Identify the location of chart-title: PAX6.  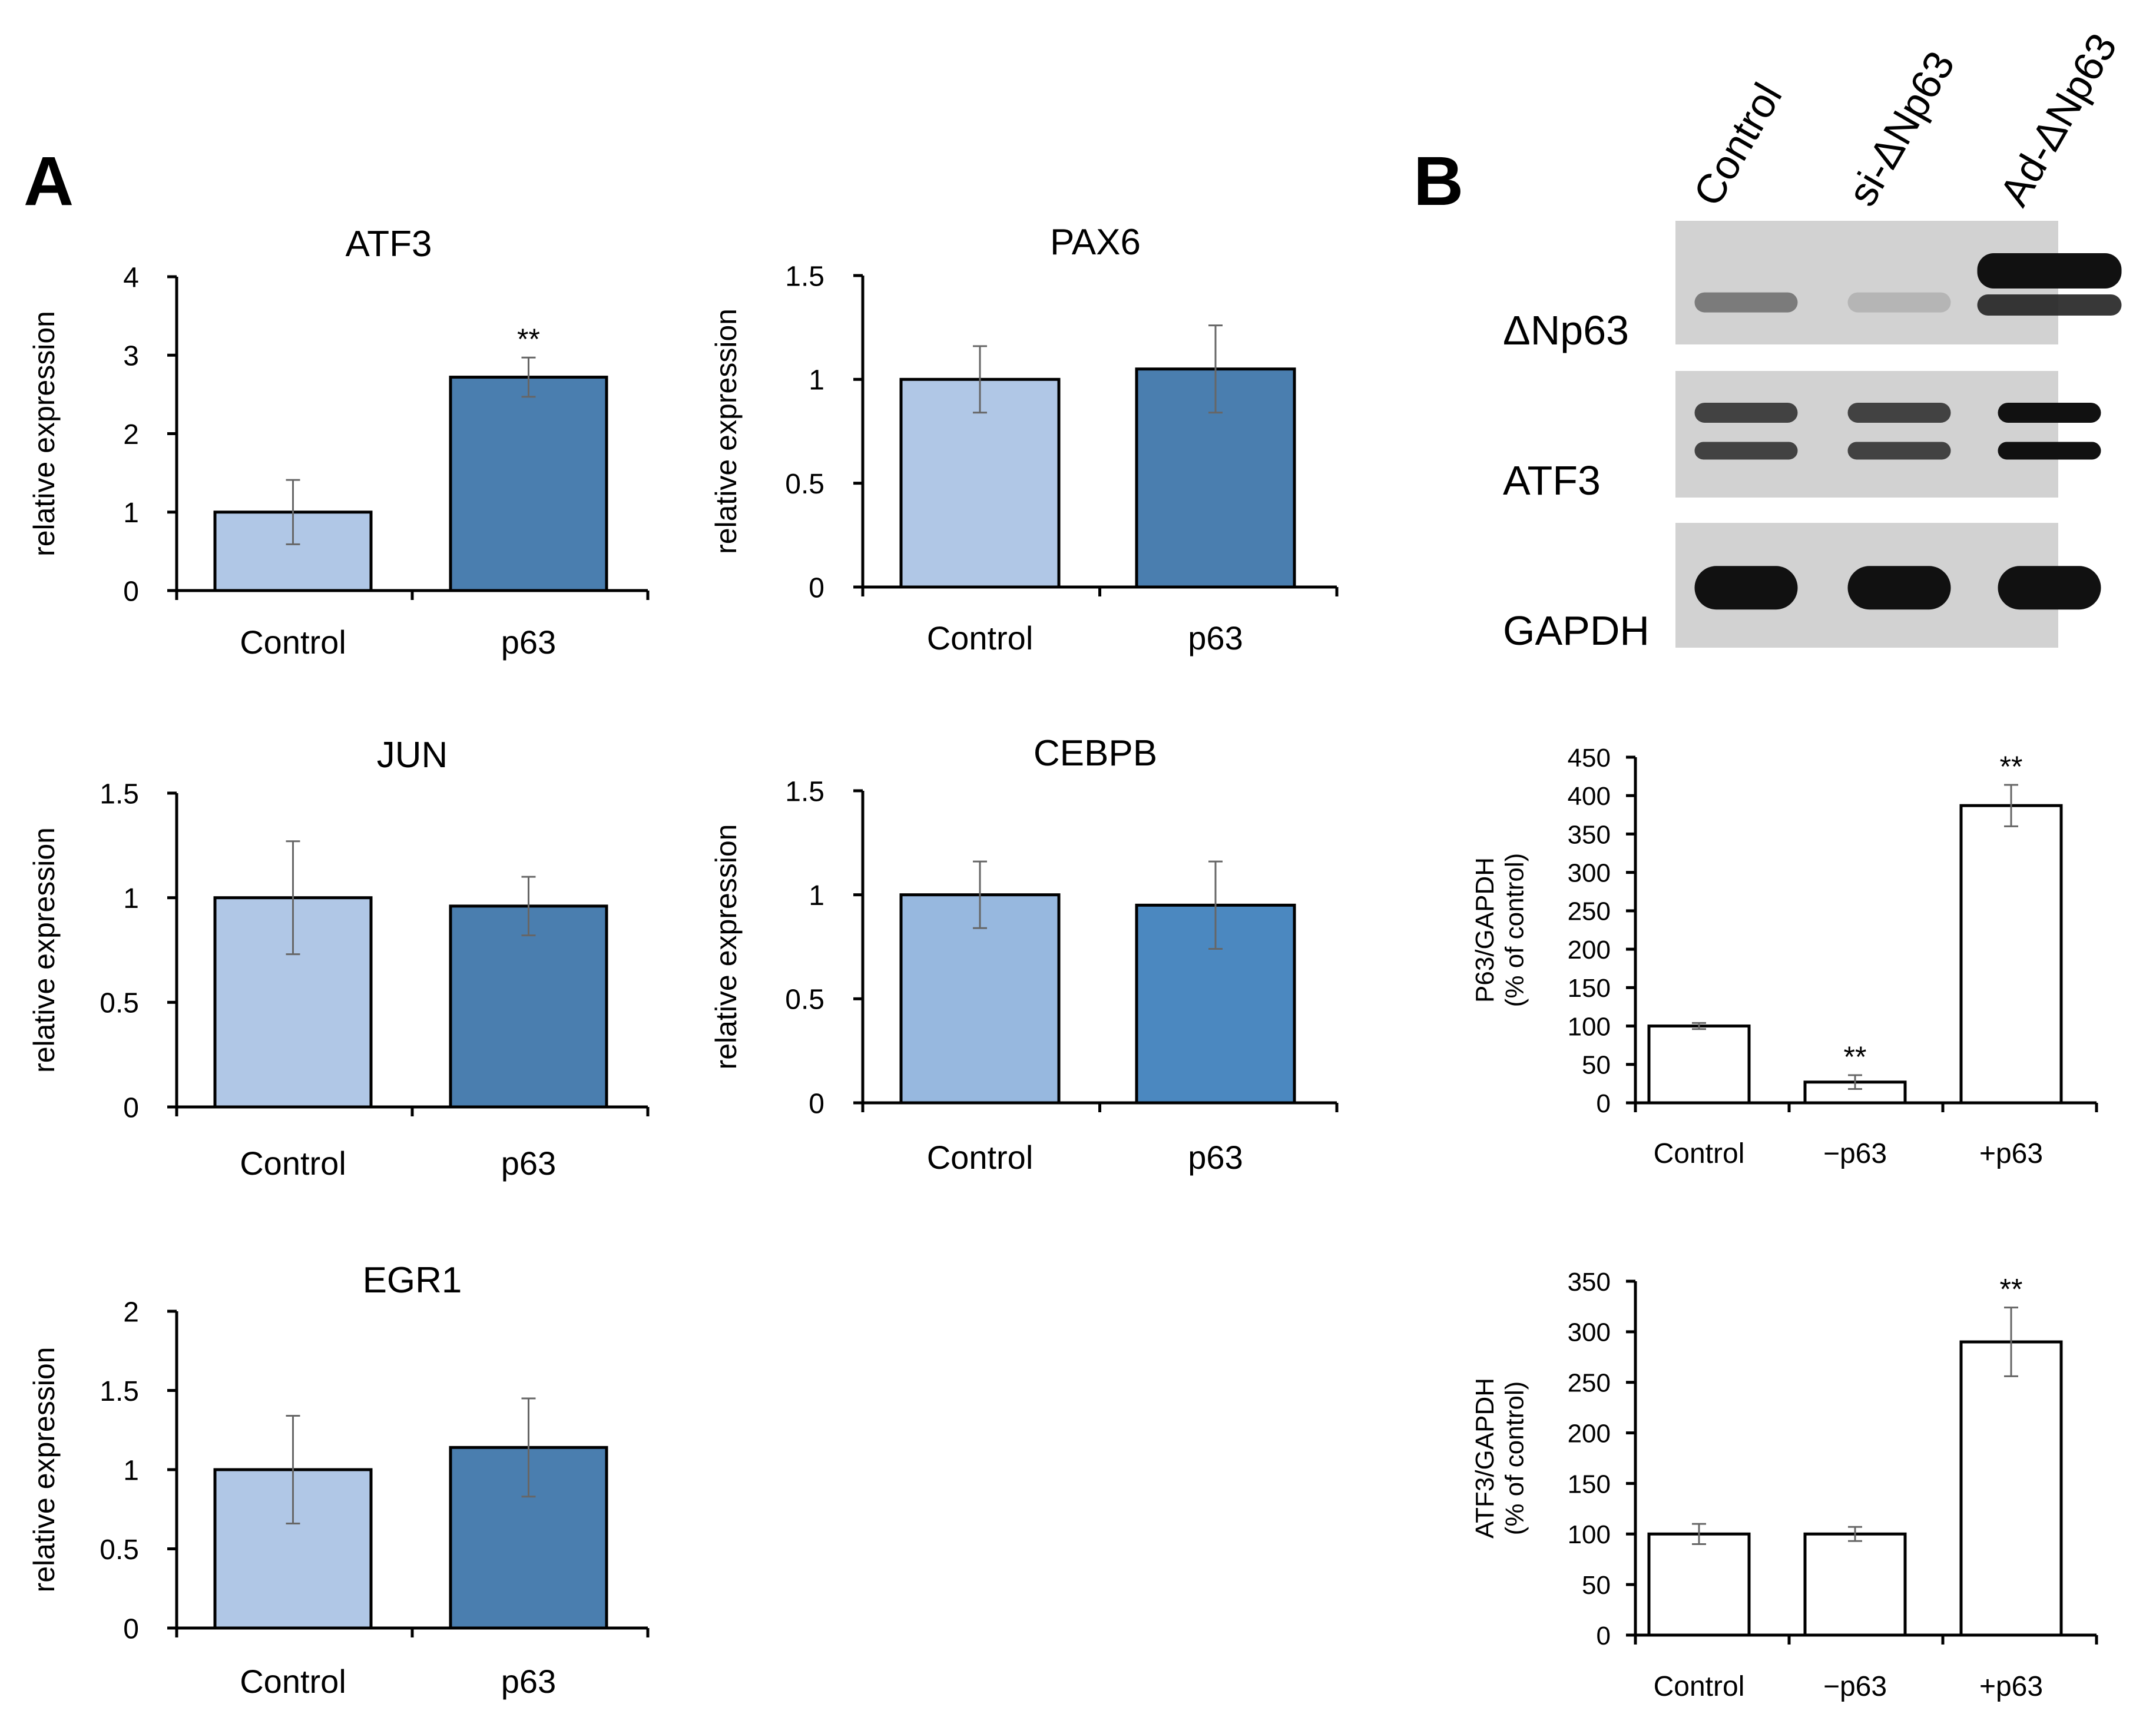
(1095, 243).